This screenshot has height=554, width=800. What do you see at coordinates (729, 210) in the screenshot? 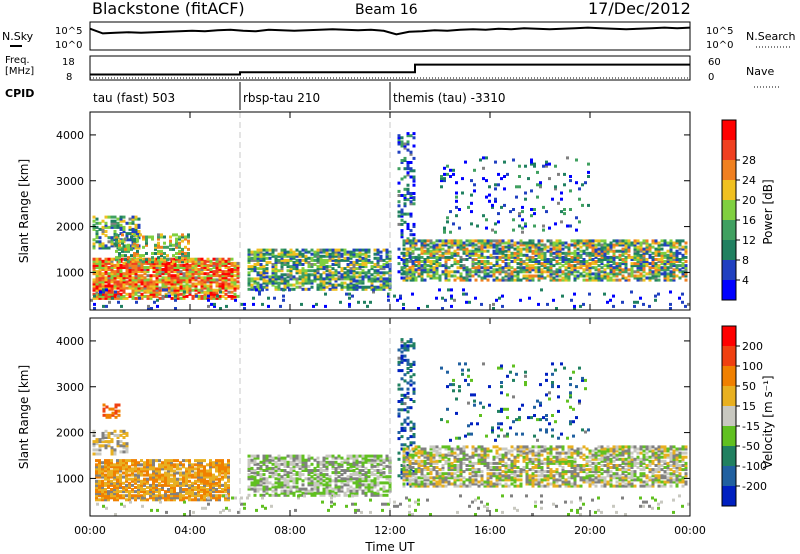
I see `colorbar-swatch` at bounding box center [729, 210].